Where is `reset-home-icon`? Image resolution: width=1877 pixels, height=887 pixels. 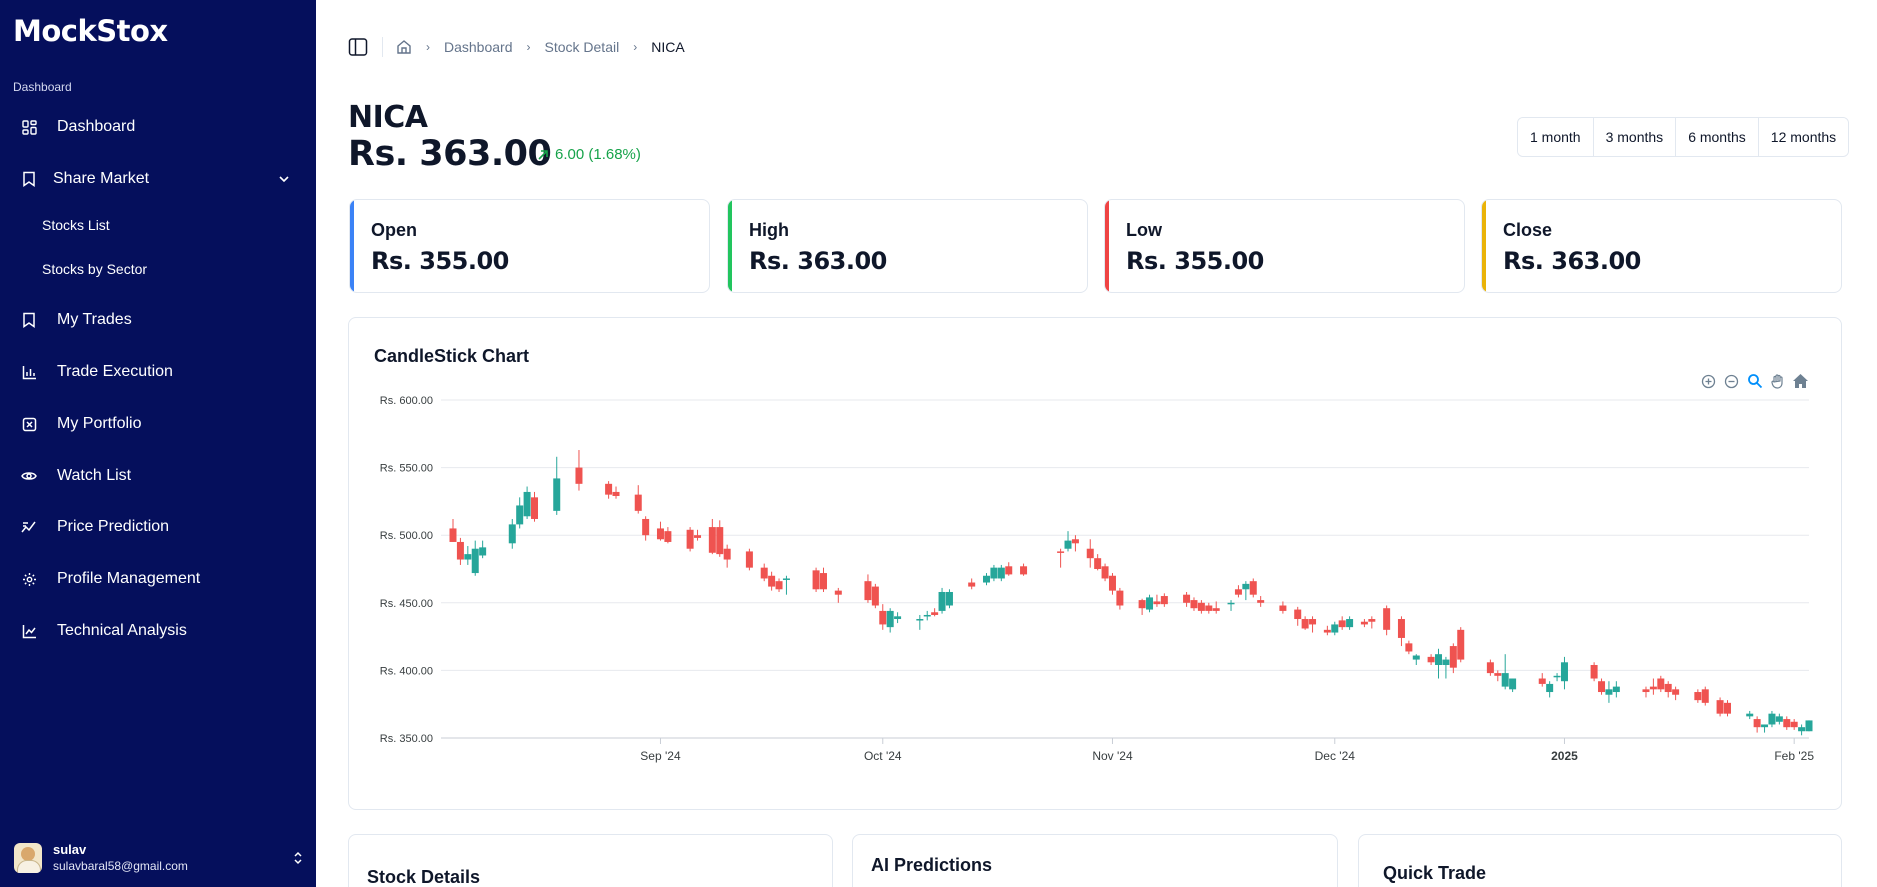 reset-home-icon is located at coordinates (1800, 381).